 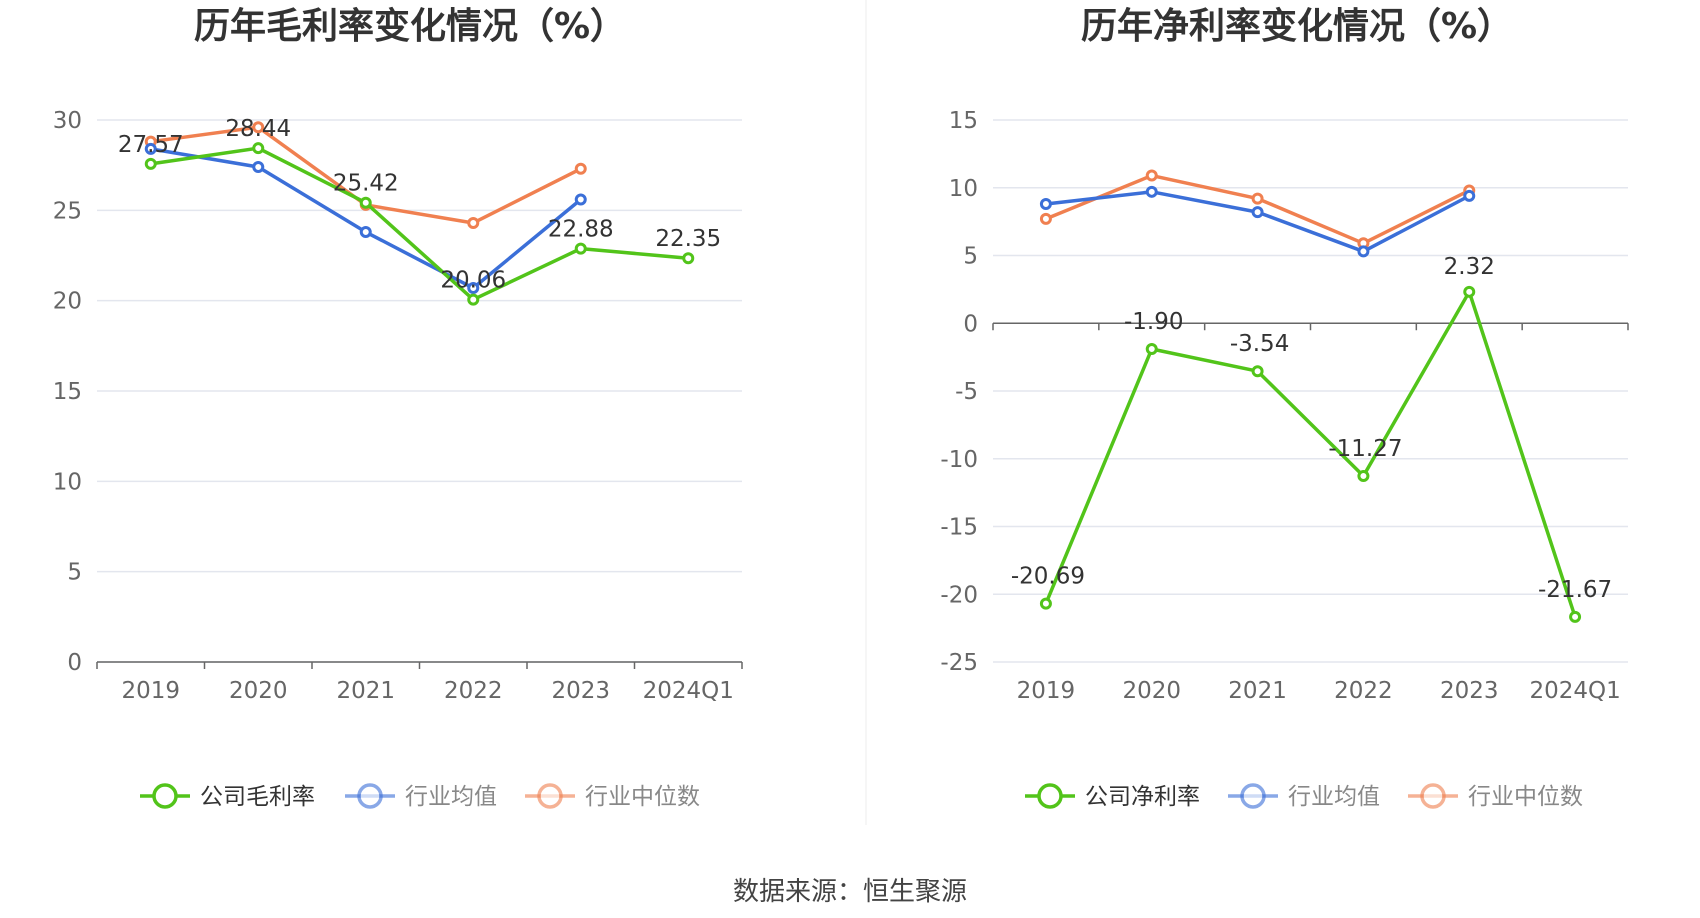 I want to click on data-label: 22.35, so click(x=688, y=239).